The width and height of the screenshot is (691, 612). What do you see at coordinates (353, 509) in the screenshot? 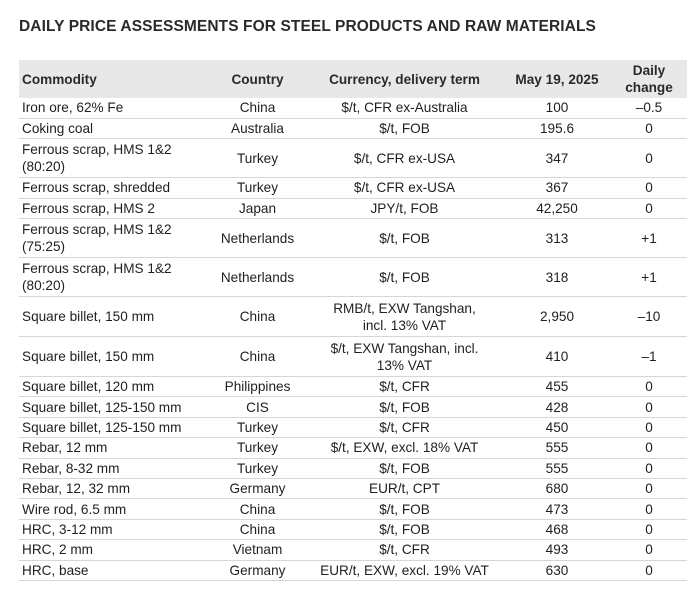
I see `table-row: Wire rod, 6.5 mm China $/t, FOB 473 0` at bounding box center [353, 509].